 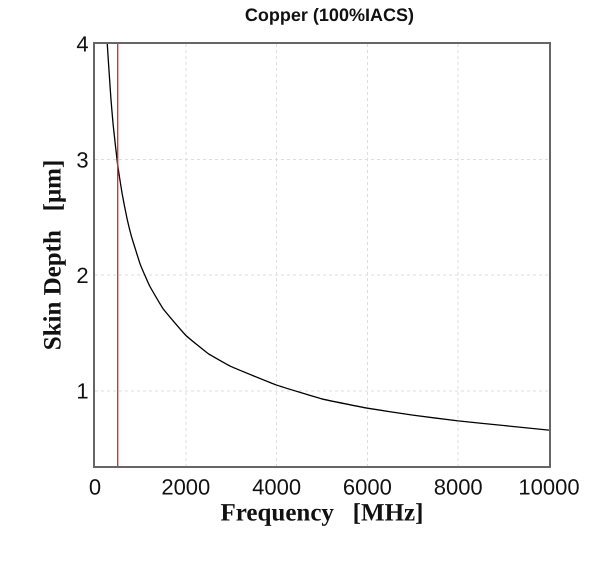 I want to click on x-tick-label: 6000, so click(x=367, y=487).